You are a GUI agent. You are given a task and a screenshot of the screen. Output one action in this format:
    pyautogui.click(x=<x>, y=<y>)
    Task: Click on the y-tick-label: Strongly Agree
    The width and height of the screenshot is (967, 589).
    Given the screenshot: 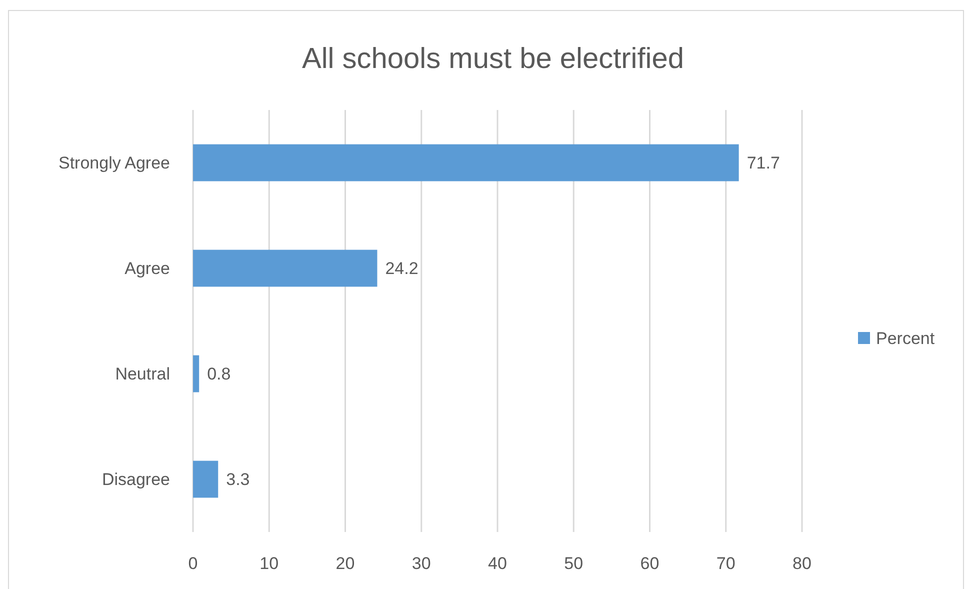 What is the action you would take?
    pyautogui.click(x=114, y=163)
    